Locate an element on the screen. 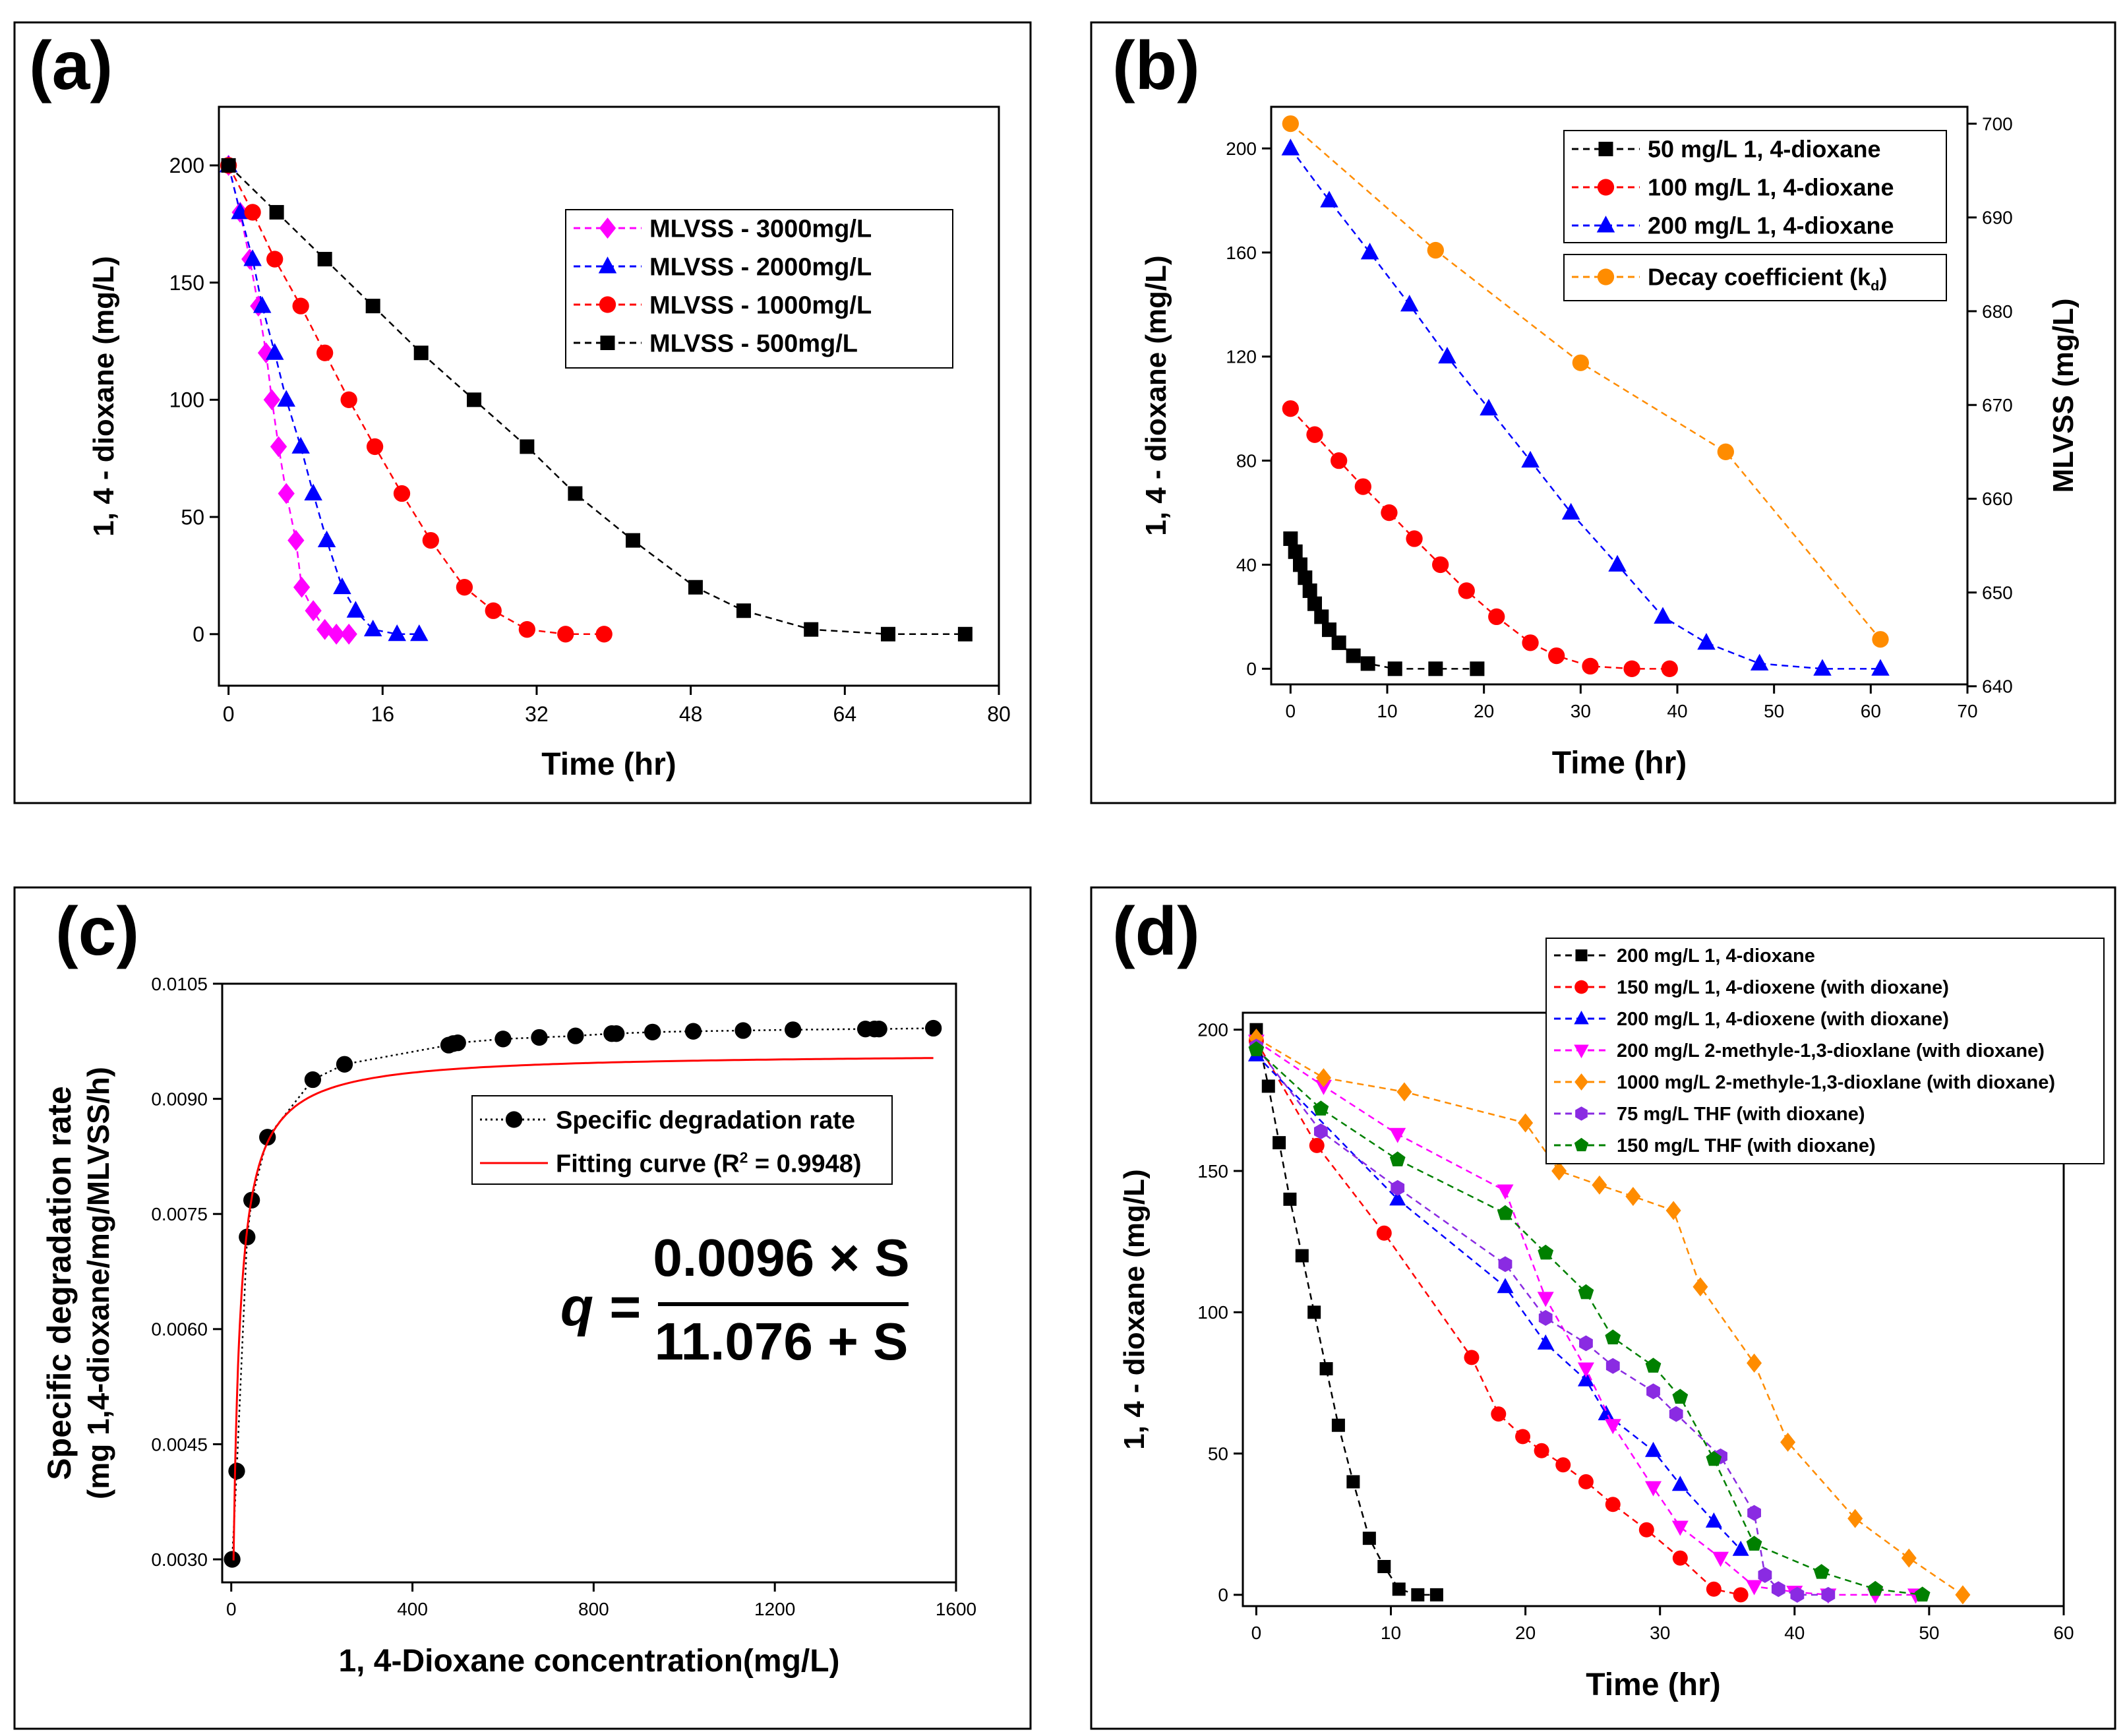  equation-denominator: 11.076 + S is located at coordinates (782, 1342).